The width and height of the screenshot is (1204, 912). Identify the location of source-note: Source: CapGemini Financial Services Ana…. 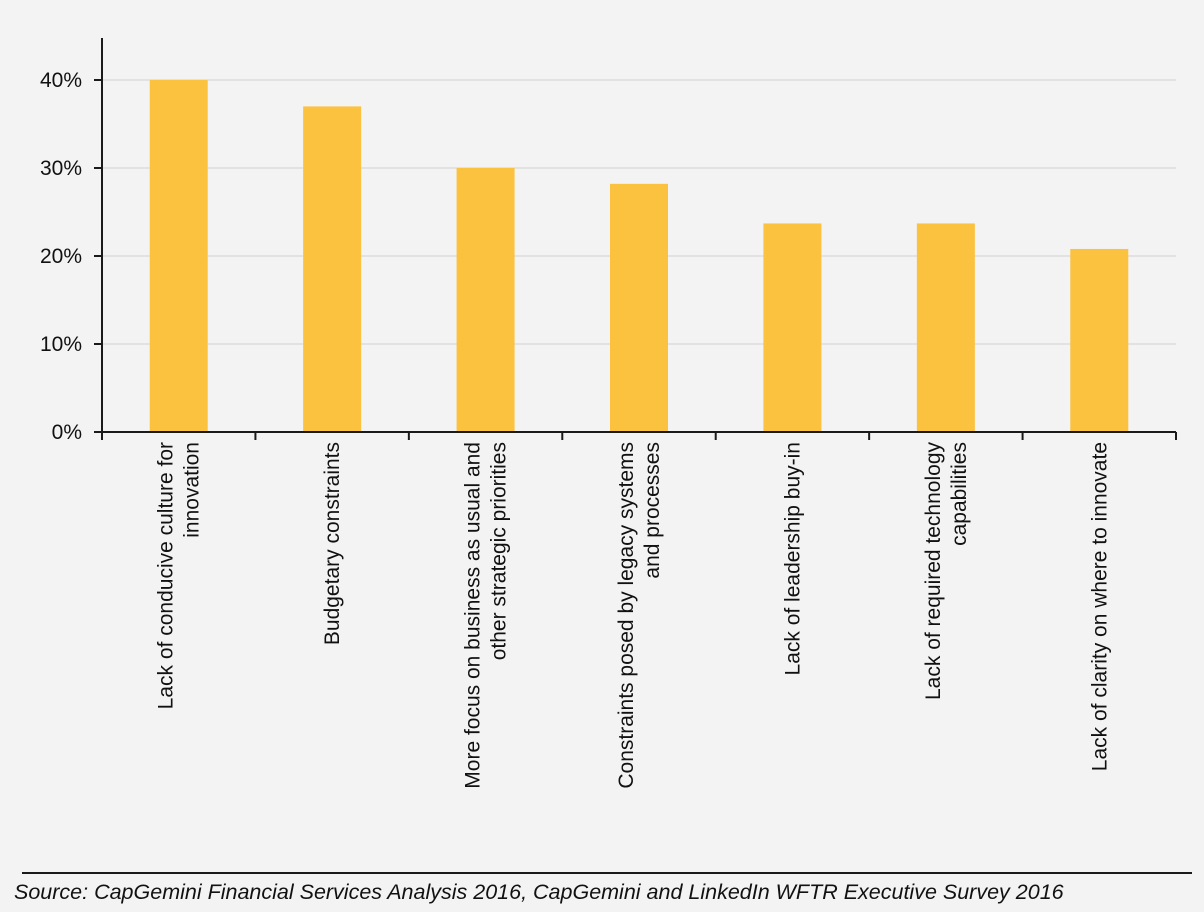
(539, 892).